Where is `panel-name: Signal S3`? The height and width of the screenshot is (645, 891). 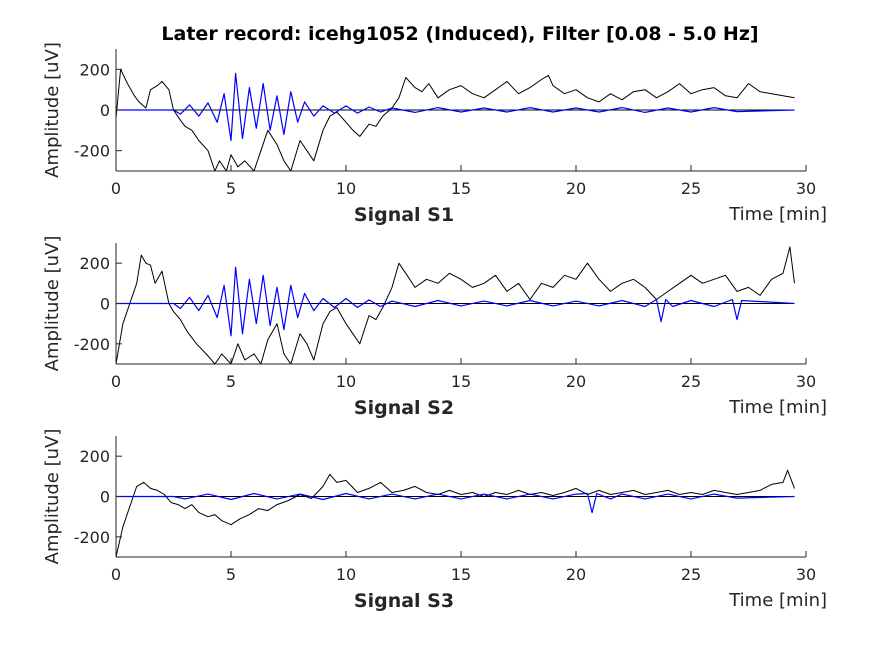 panel-name: Signal S3 is located at coordinates (404, 601).